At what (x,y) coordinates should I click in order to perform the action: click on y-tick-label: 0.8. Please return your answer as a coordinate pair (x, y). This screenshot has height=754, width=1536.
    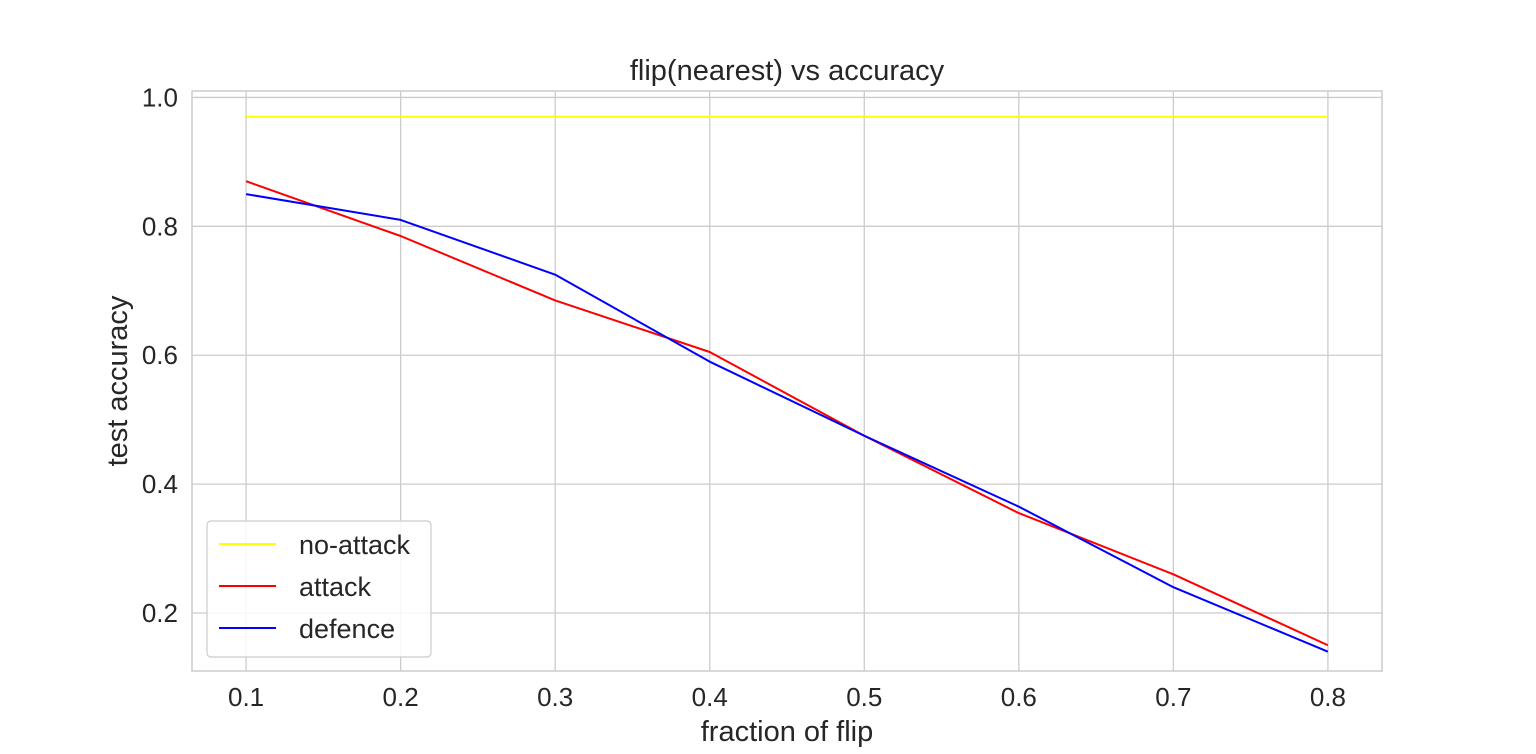
    Looking at the image, I should click on (160, 226).